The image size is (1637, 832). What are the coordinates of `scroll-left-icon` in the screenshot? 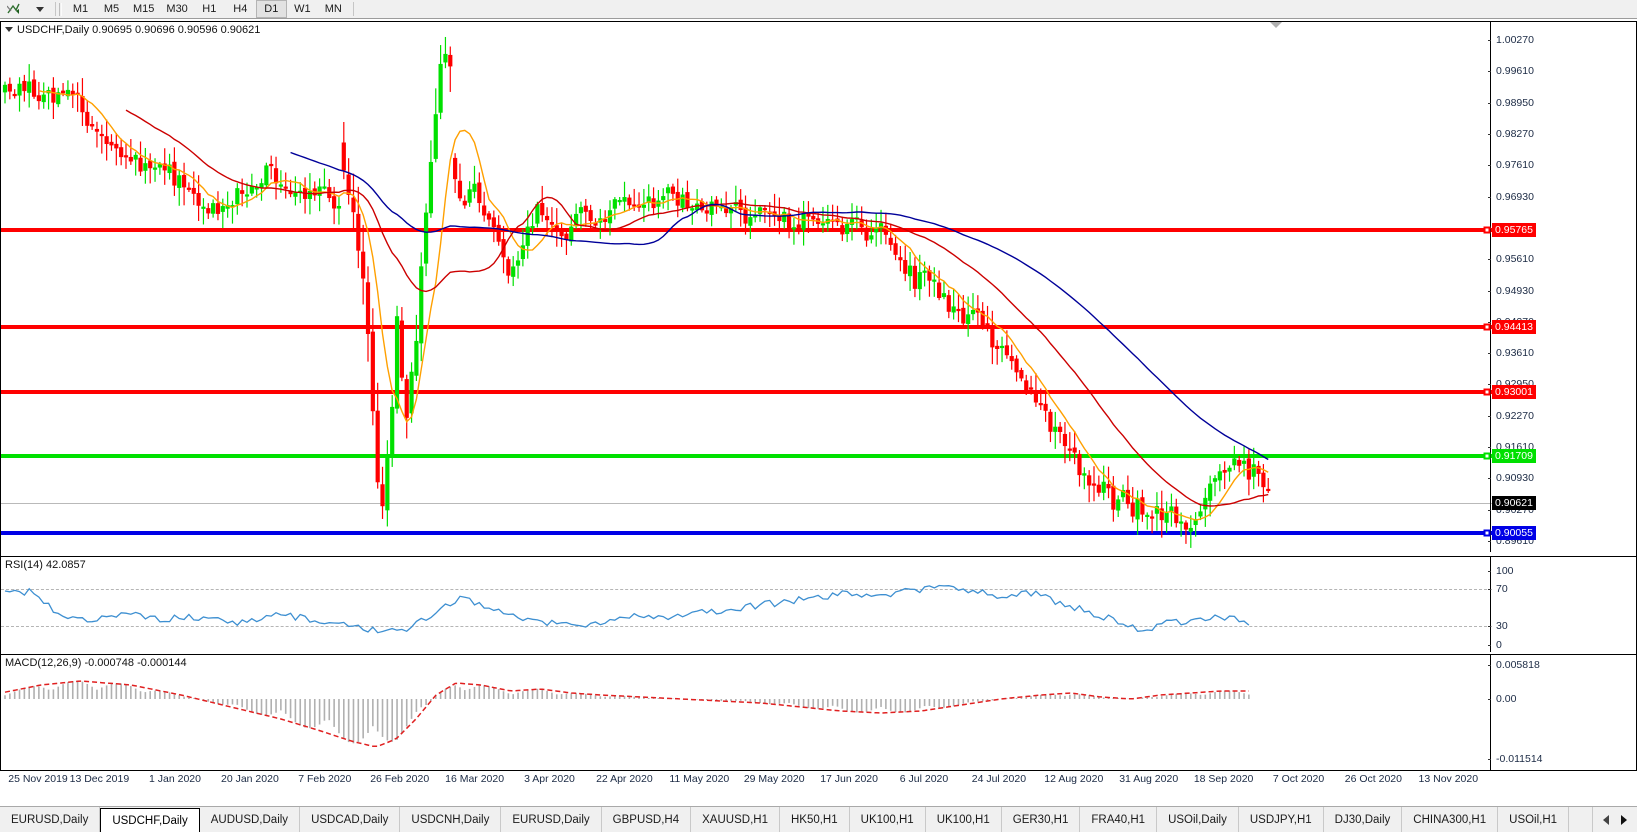 It's located at (1606, 819).